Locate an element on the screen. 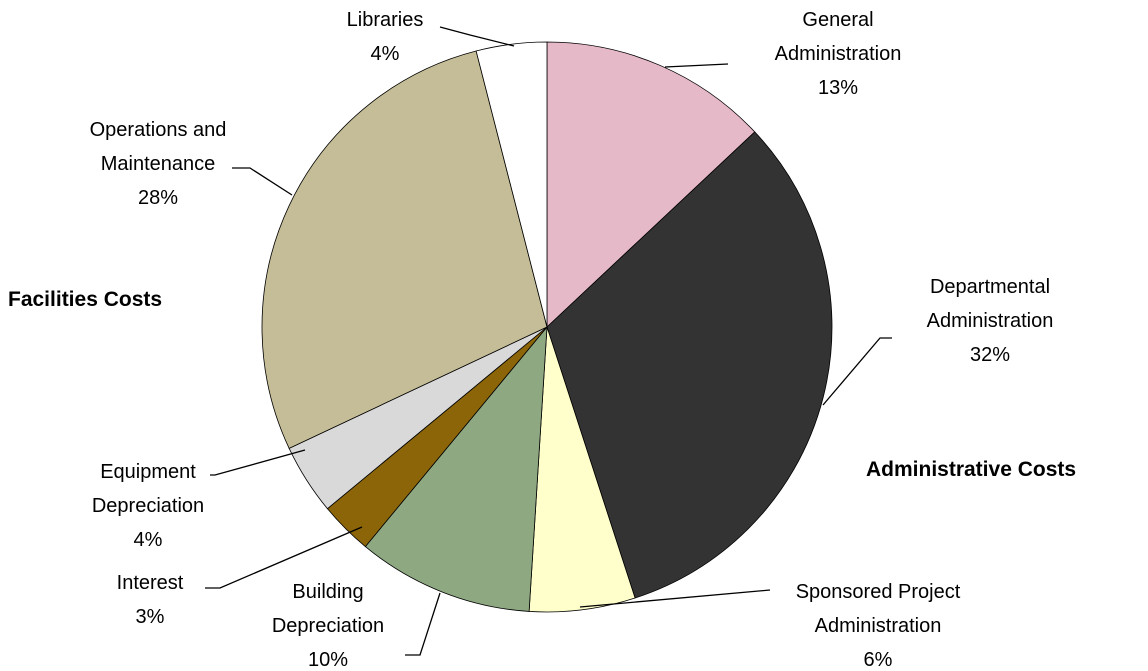  slice-label: Operations and Maintenance 28% is located at coordinates (158, 164).